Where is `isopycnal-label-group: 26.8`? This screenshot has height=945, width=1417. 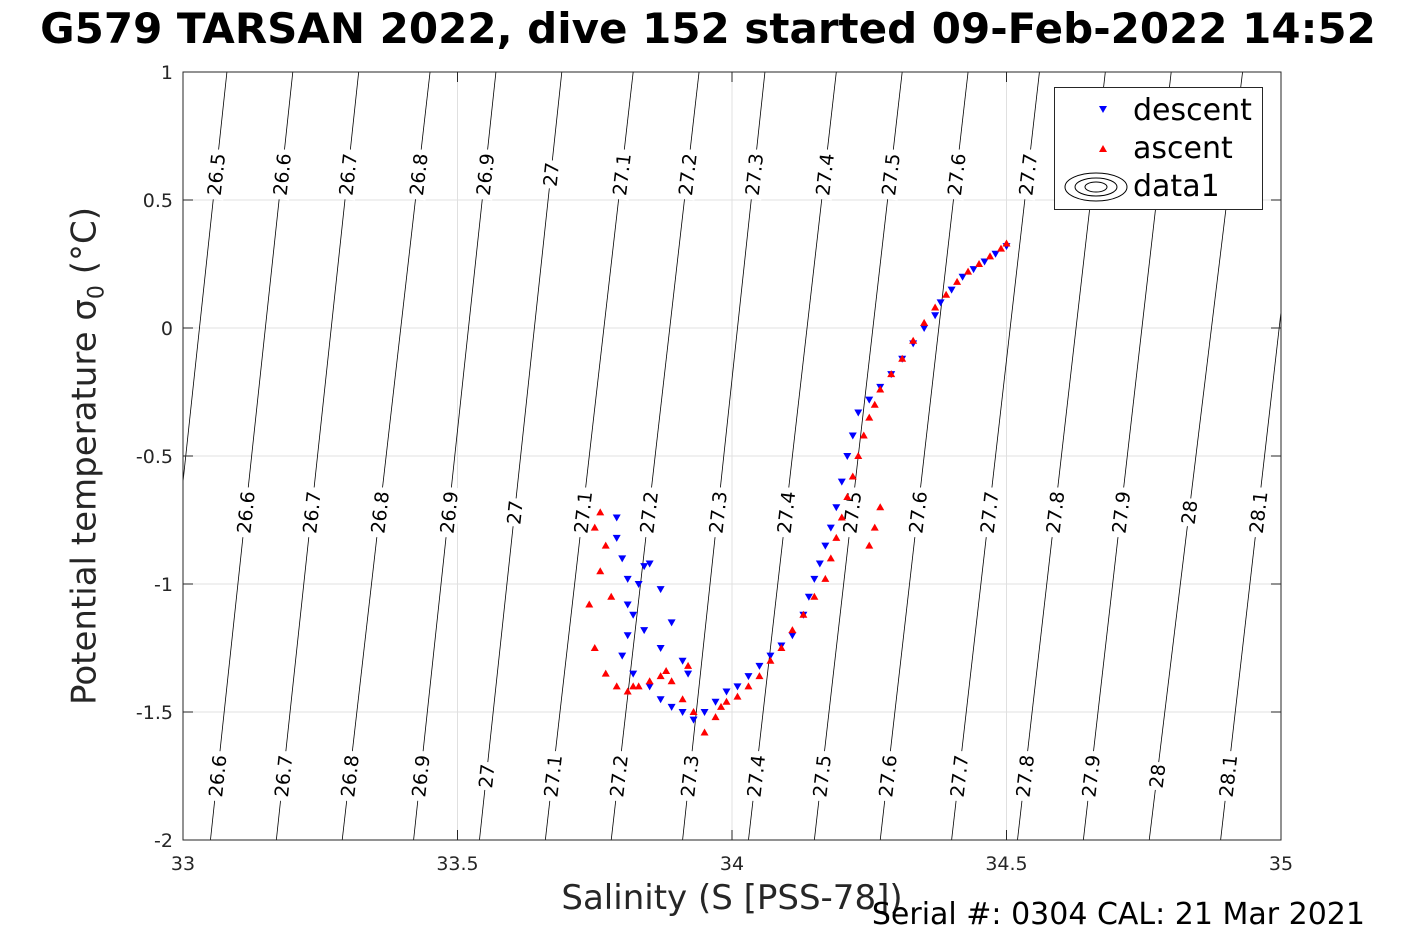
isopycnal-label-group: 26.8 is located at coordinates (380, 512).